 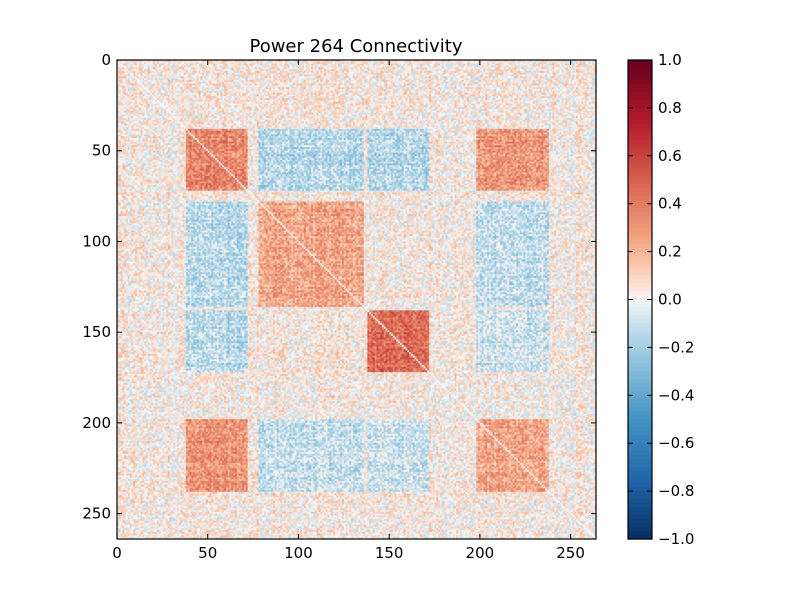 What do you see at coordinates (676, 443) in the screenshot?
I see `colorbar-tick-label: −0.6` at bounding box center [676, 443].